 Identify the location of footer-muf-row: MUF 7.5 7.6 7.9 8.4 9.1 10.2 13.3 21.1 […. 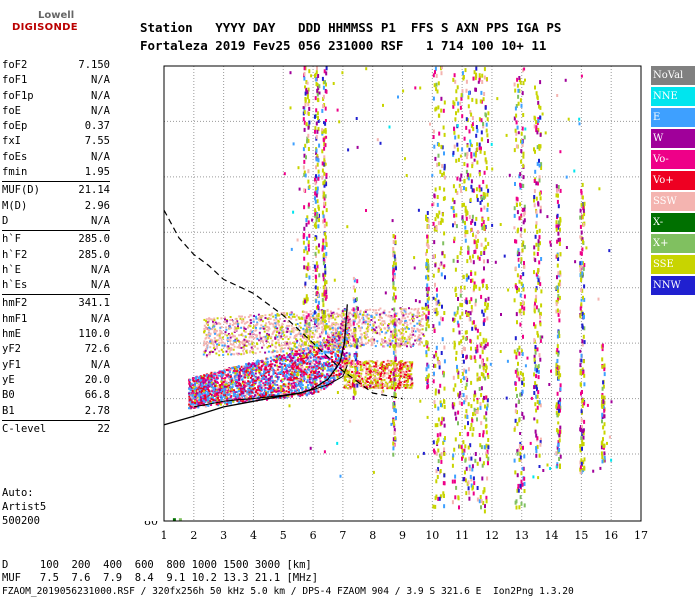
(160, 578).